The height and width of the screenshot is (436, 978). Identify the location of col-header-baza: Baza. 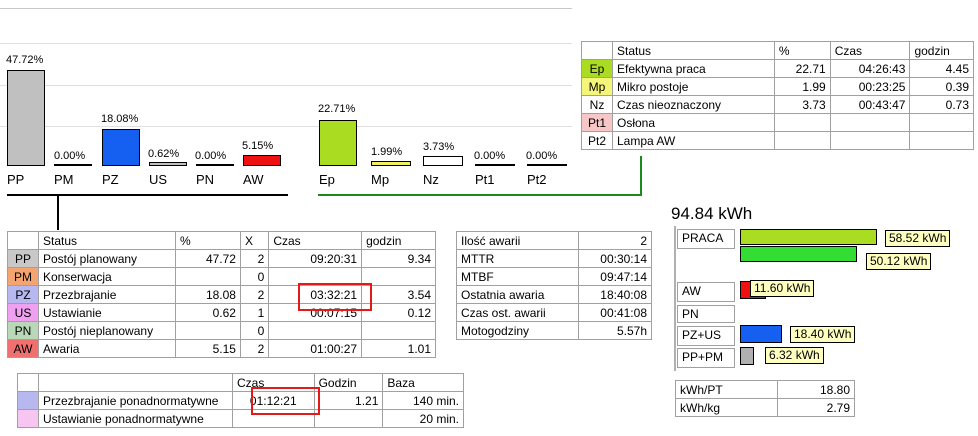
(423, 382).